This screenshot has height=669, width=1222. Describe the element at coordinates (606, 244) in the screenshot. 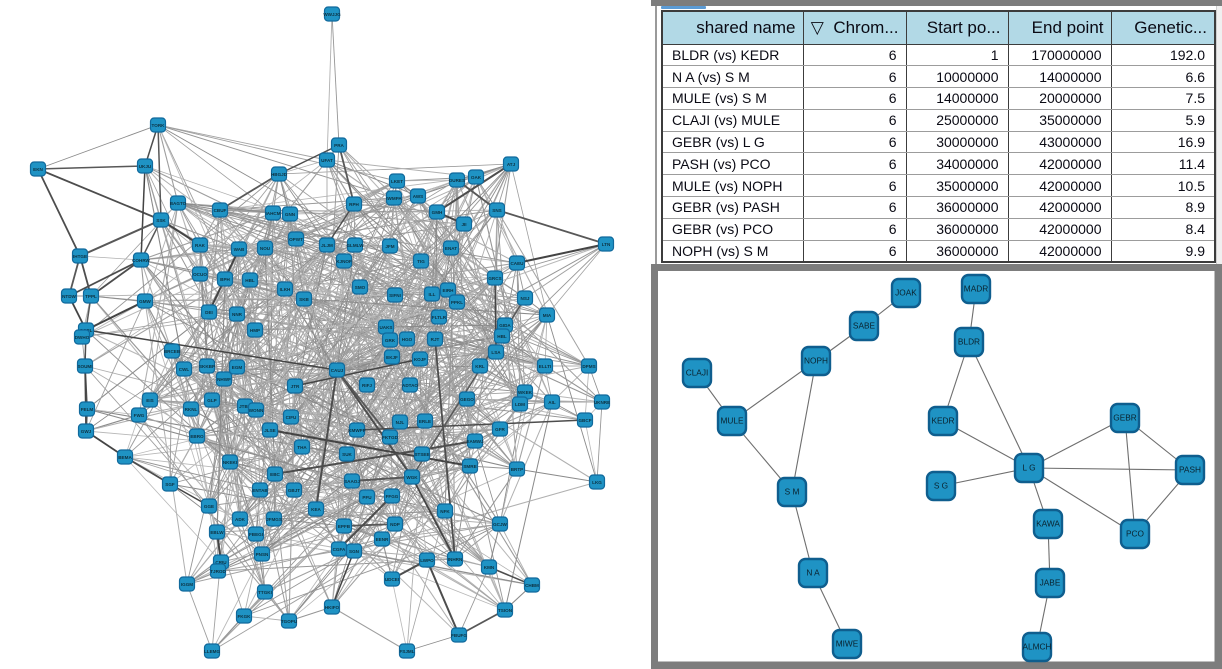

I see `svg-text: LTN` at that location.